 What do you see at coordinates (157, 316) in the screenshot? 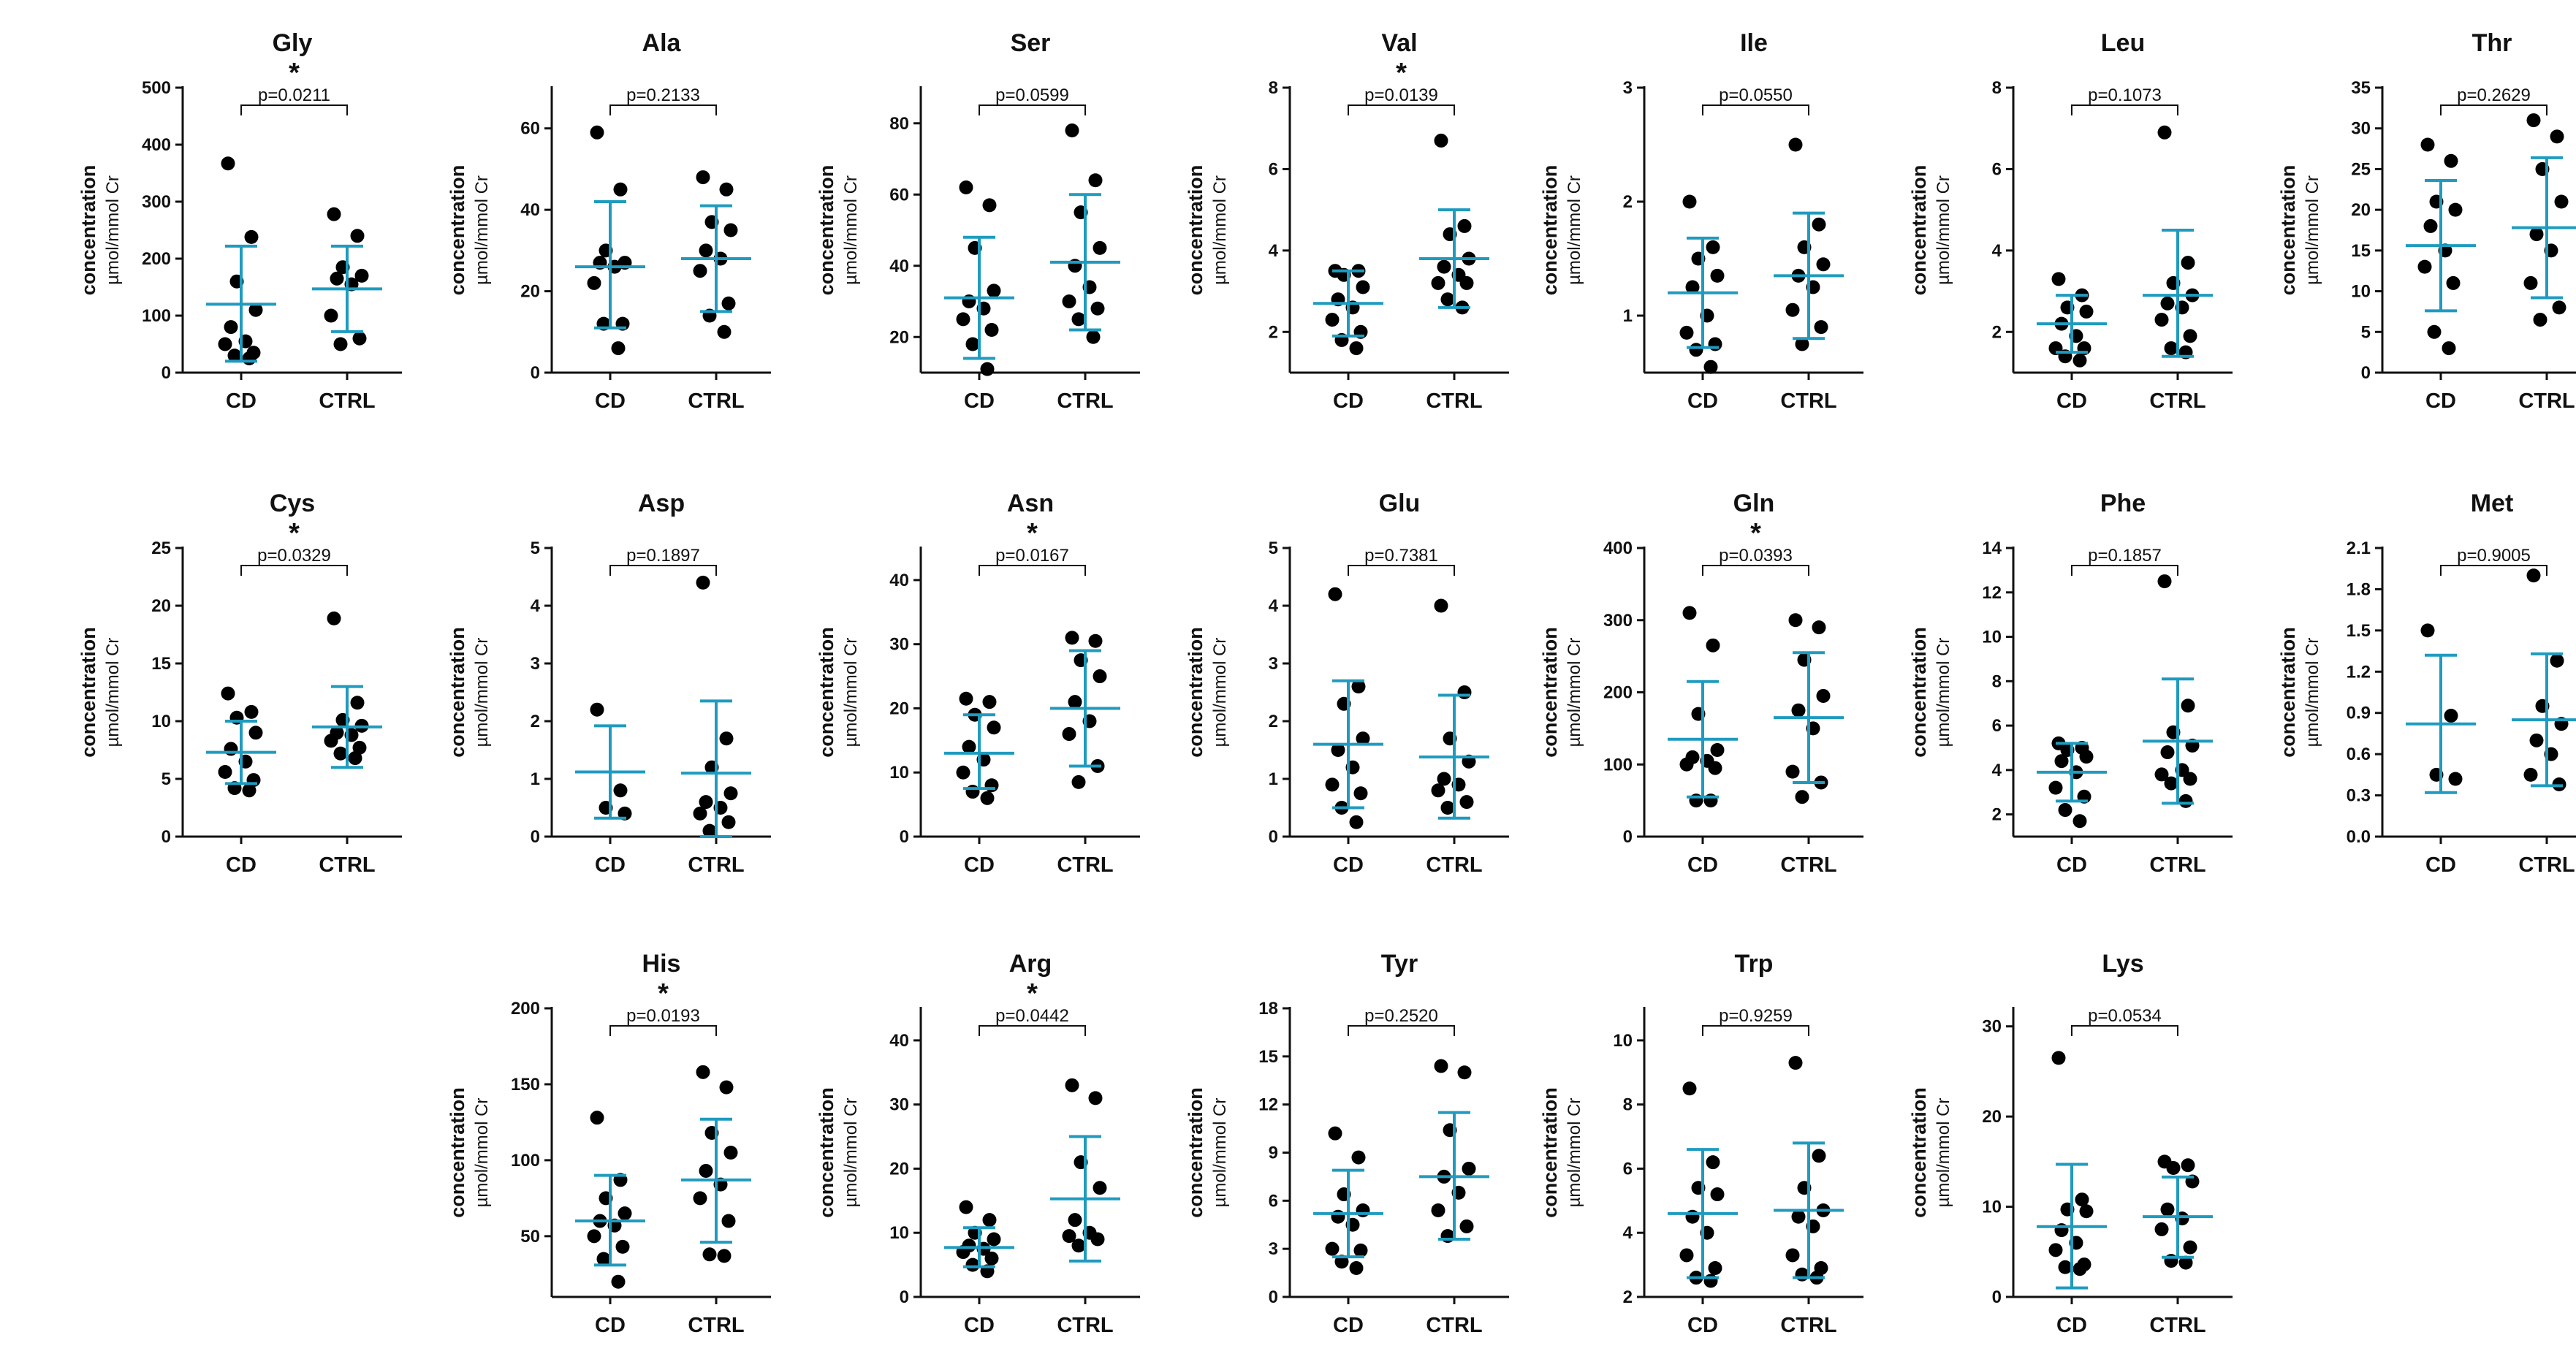
I see `y-tick-label: 100` at bounding box center [157, 316].